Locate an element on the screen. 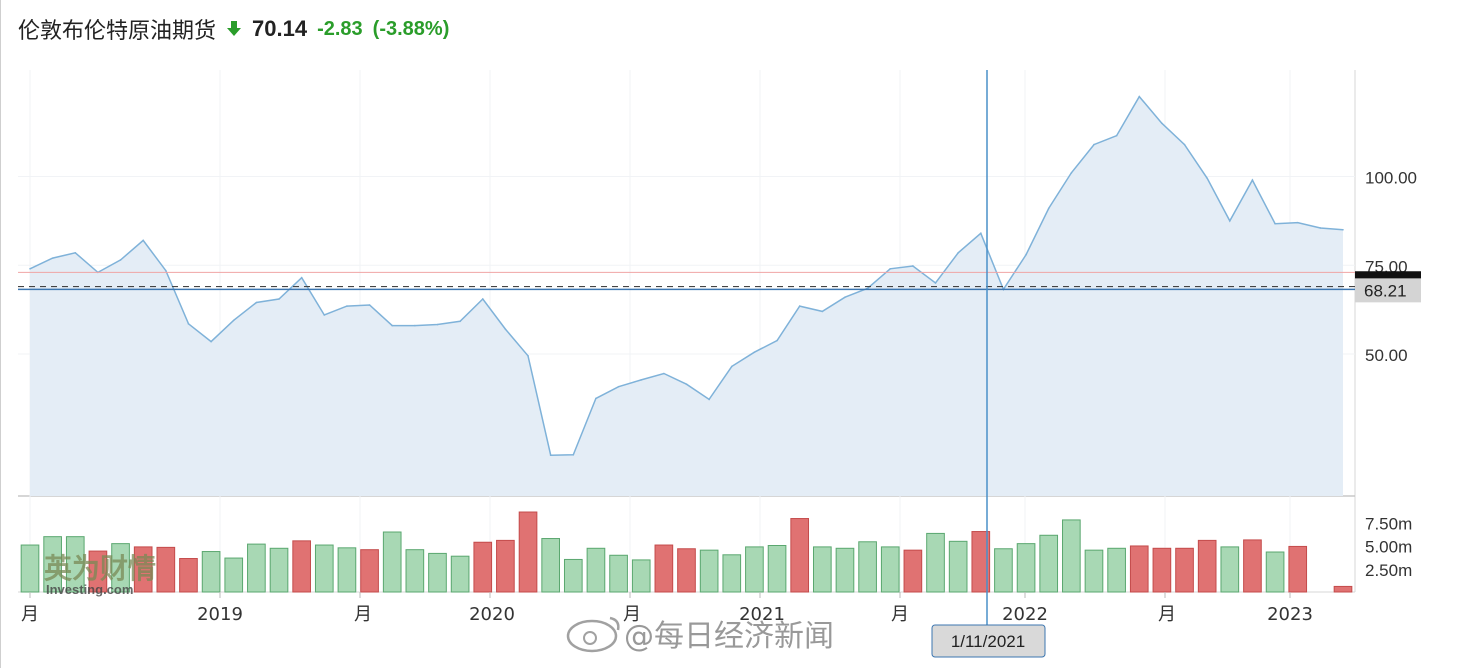  weibo-logo-outline is located at coordinates (592, 636).